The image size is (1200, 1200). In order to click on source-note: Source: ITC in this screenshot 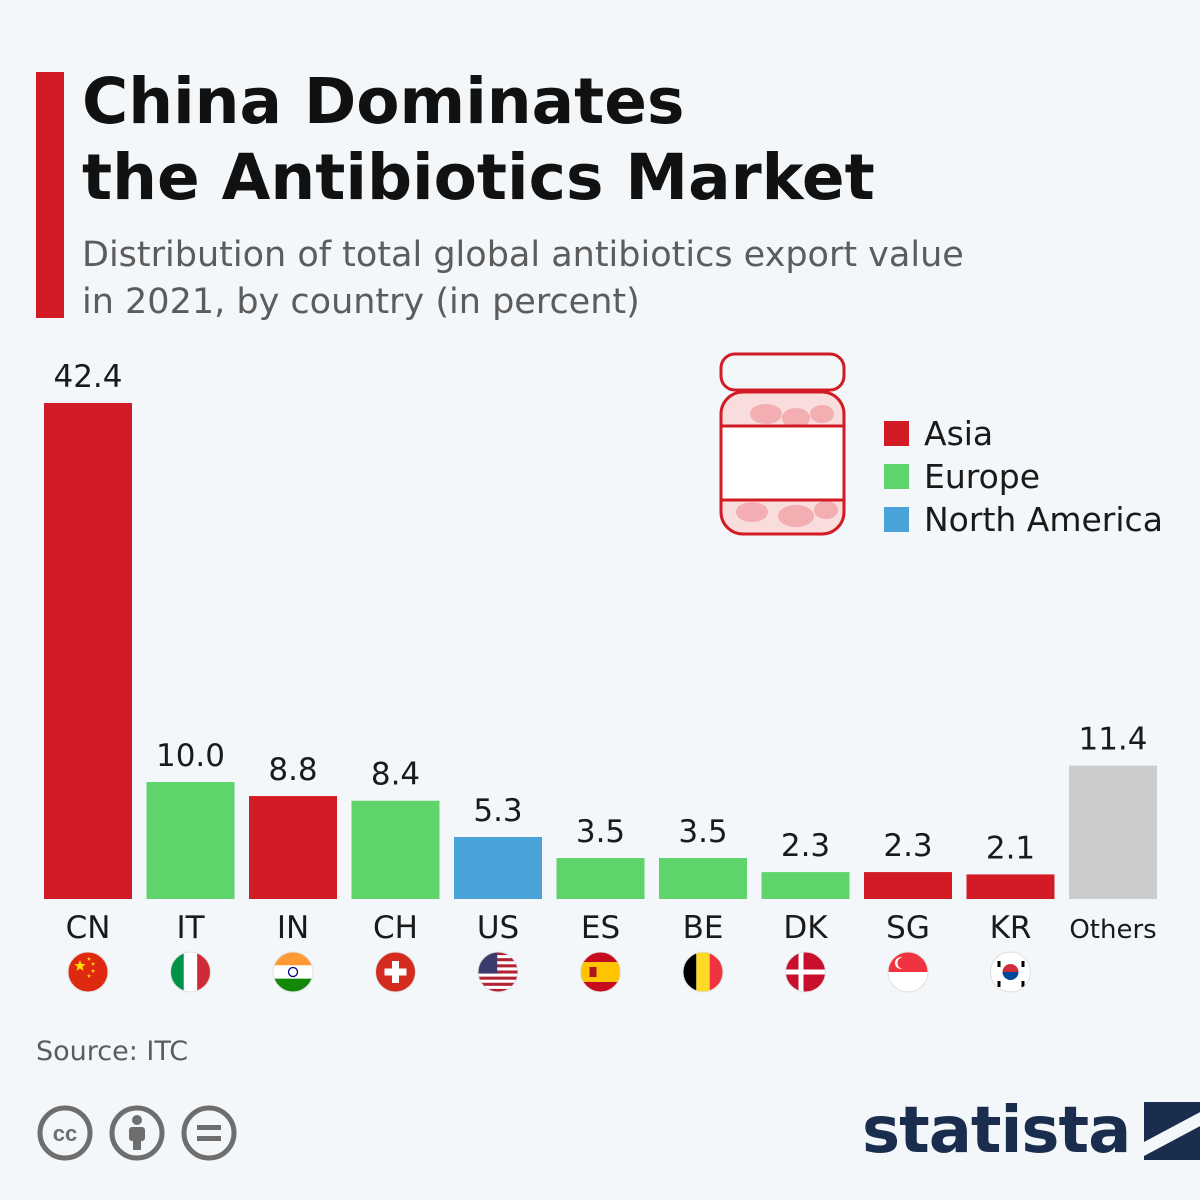, I will do `click(112, 1051)`.